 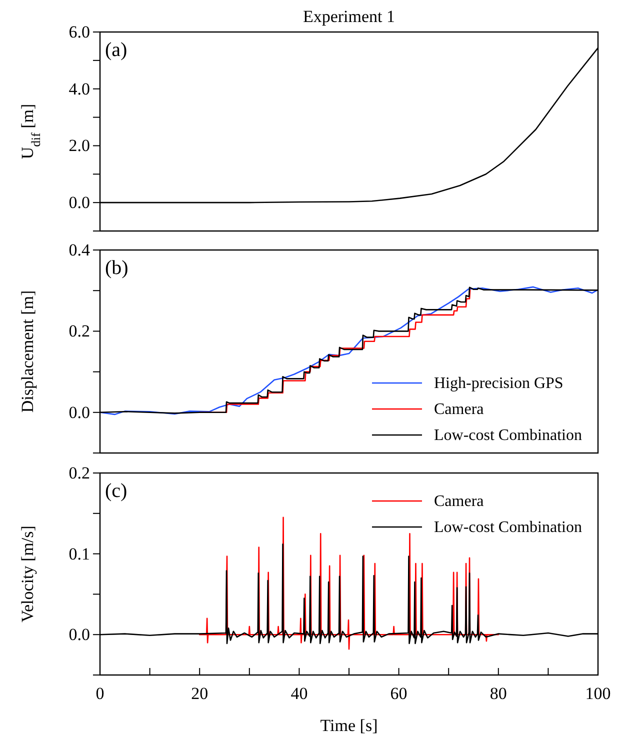 What do you see at coordinates (349, 16) in the screenshot?
I see `chart-title: Experiment 1` at bounding box center [349, 16].